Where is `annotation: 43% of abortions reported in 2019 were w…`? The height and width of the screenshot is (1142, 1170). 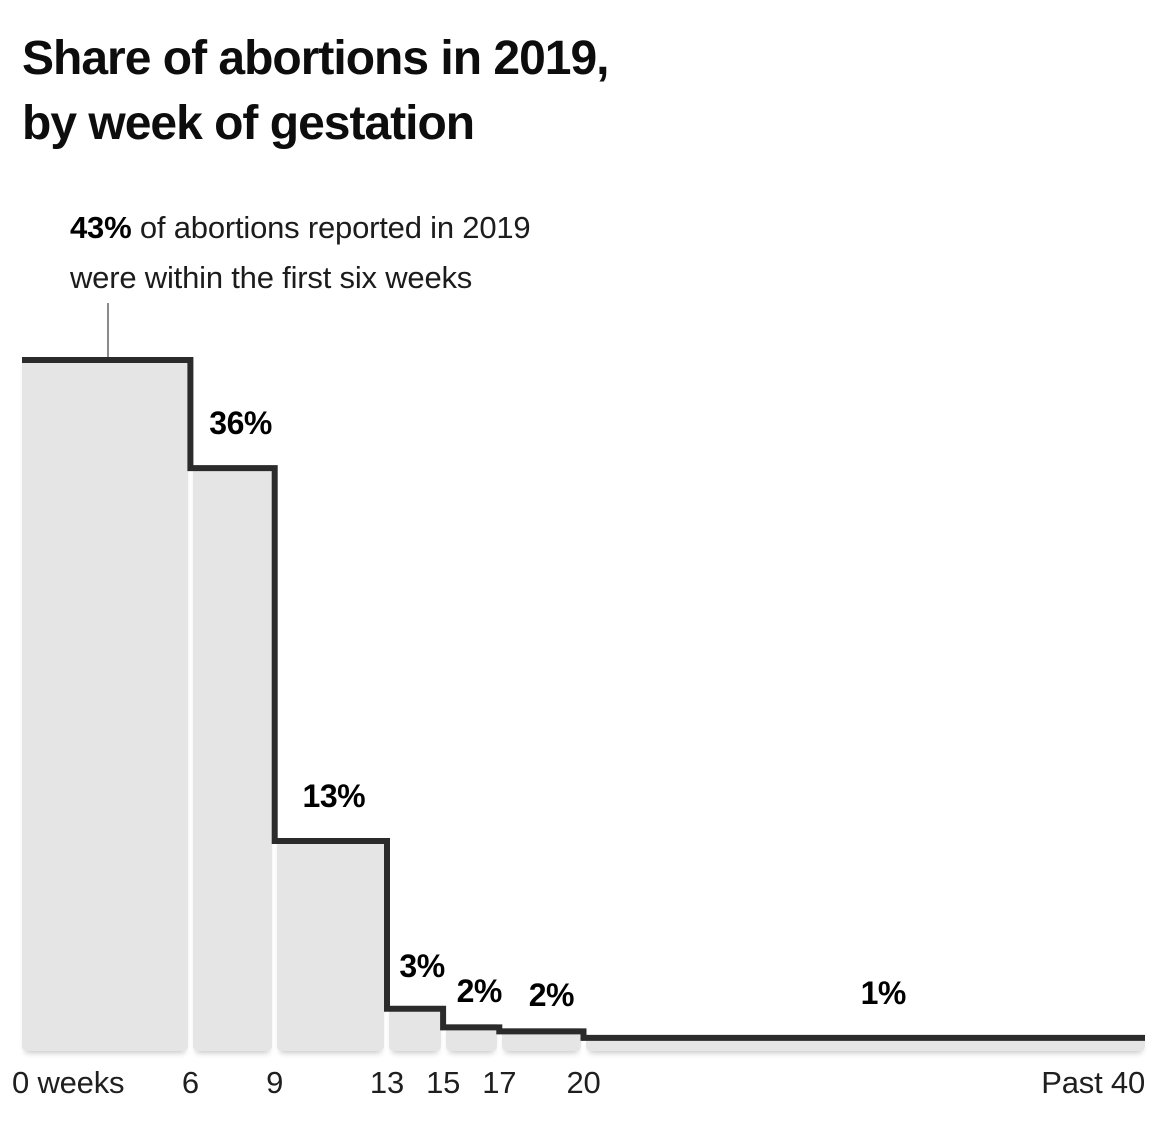 annotation: 43% of abortions reported in 2019 were w… is located at coordinates (300, 253).